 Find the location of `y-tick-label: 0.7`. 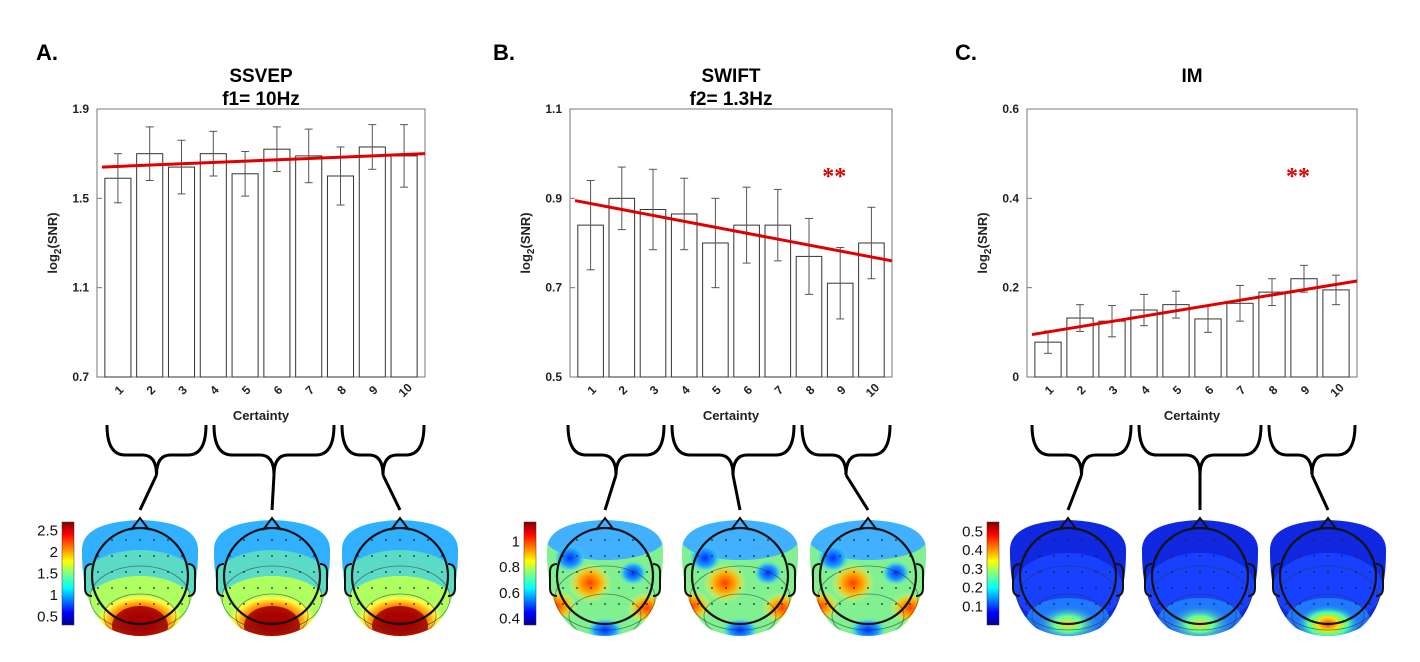

y-tick-label: 0.7 is located at coordinates (80, 377).